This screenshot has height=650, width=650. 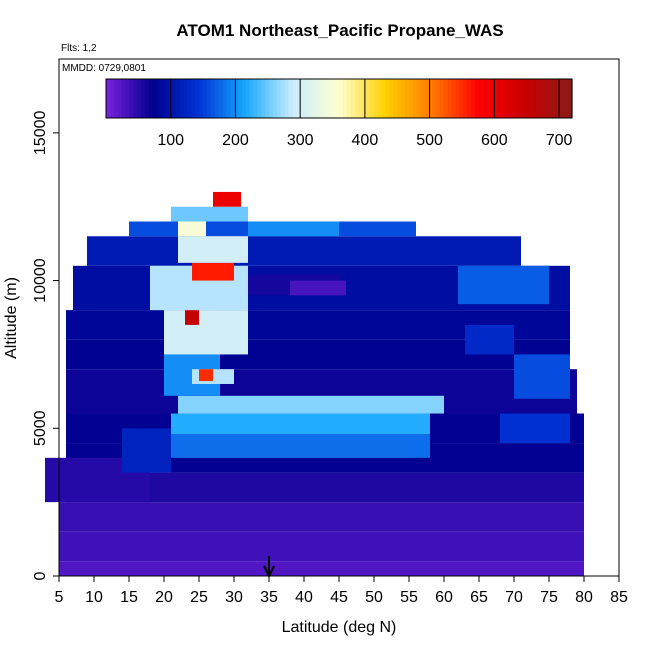 What do you see at coordinates (514, 597) in the screenshot?
I see `x-tick-label: 70` at bounding box center [514, 597].